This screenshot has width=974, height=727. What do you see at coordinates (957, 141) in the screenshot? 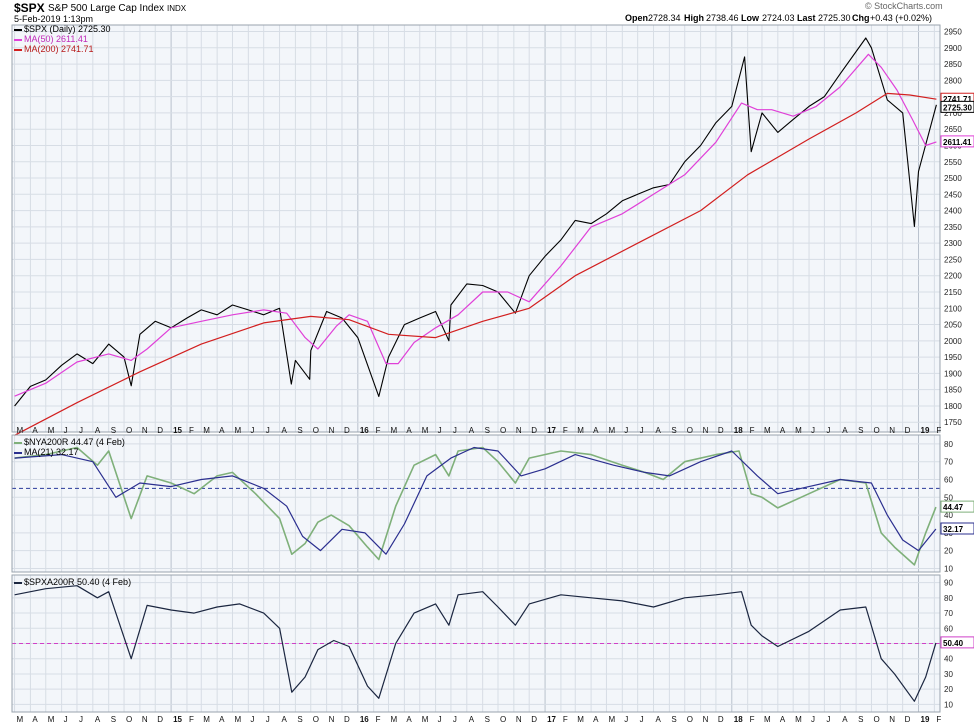
I see `ma50-value-tag-box` at bounding box center [957, 141].